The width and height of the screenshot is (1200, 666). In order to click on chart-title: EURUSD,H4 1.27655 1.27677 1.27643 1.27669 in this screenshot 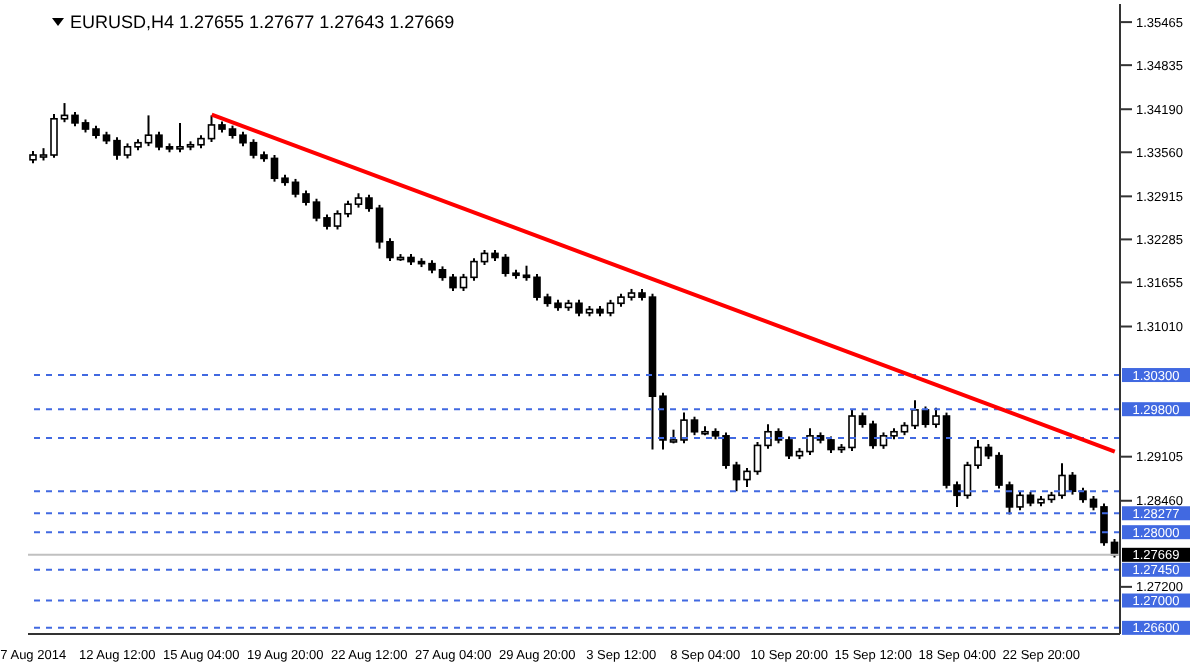, I will do `click(262, 22)`.